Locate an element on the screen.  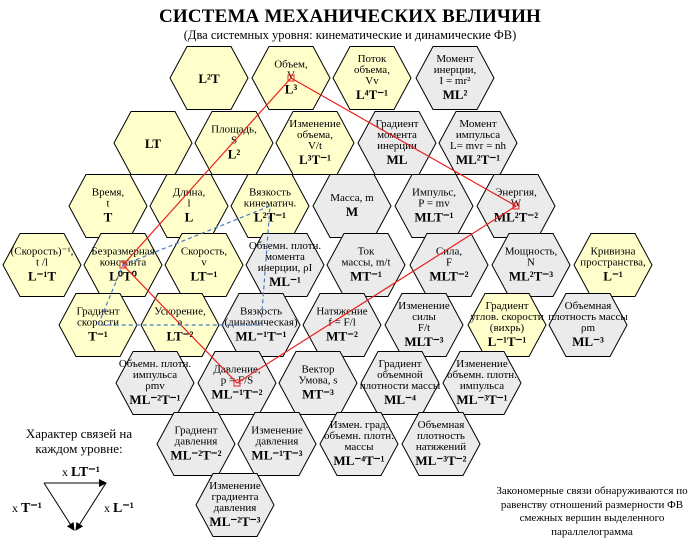
hex-name-line: инерции, is located at coordinates (455, 70).